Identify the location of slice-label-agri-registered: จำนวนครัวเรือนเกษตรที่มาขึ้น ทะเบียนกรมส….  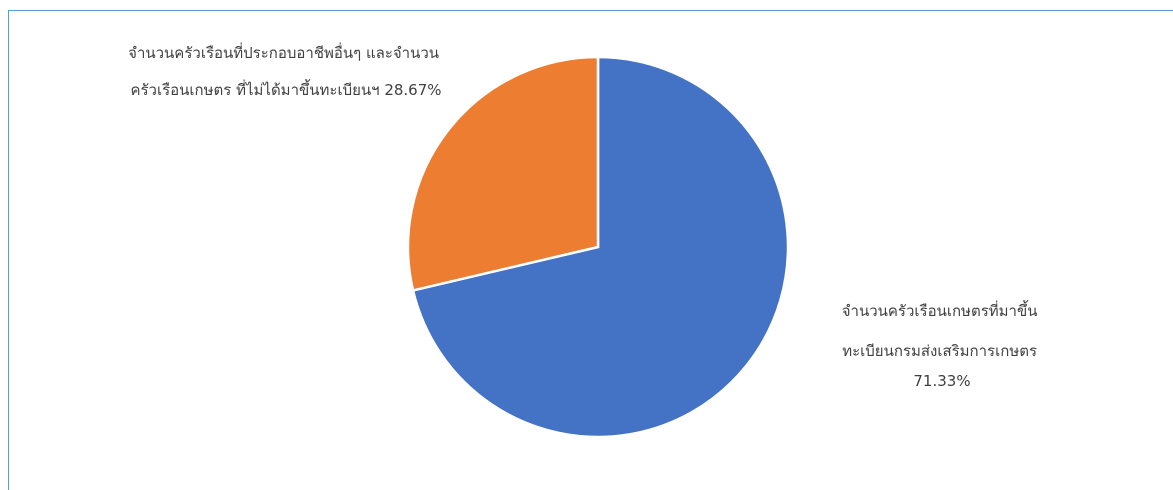
(942, 345).